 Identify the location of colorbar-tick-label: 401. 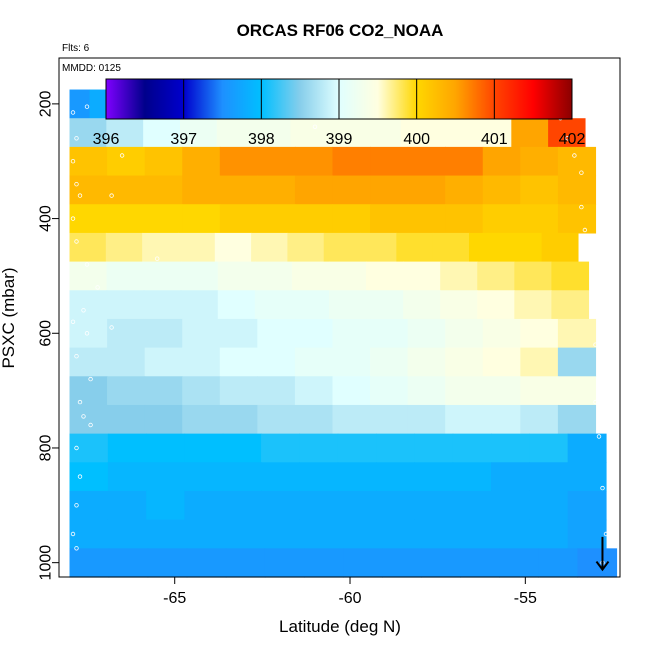
(494, 139).